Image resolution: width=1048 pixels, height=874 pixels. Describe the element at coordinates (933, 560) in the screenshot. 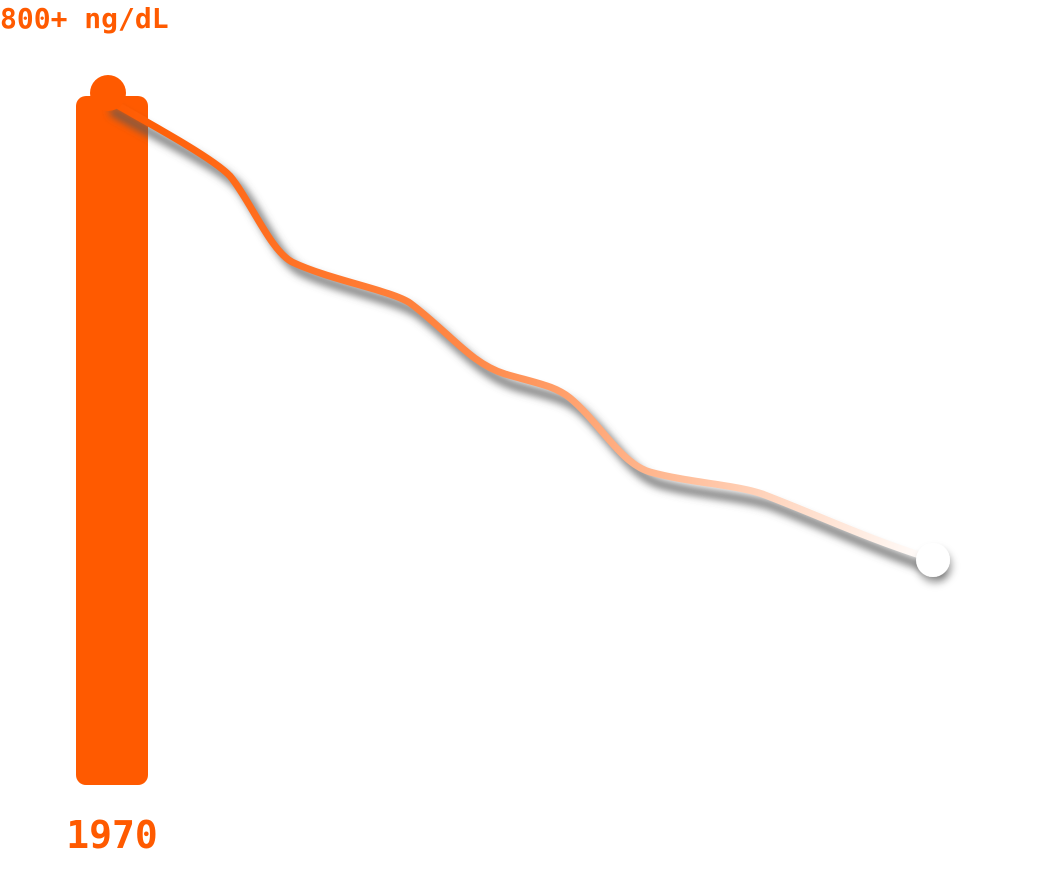

I see `end-dot` at that location.